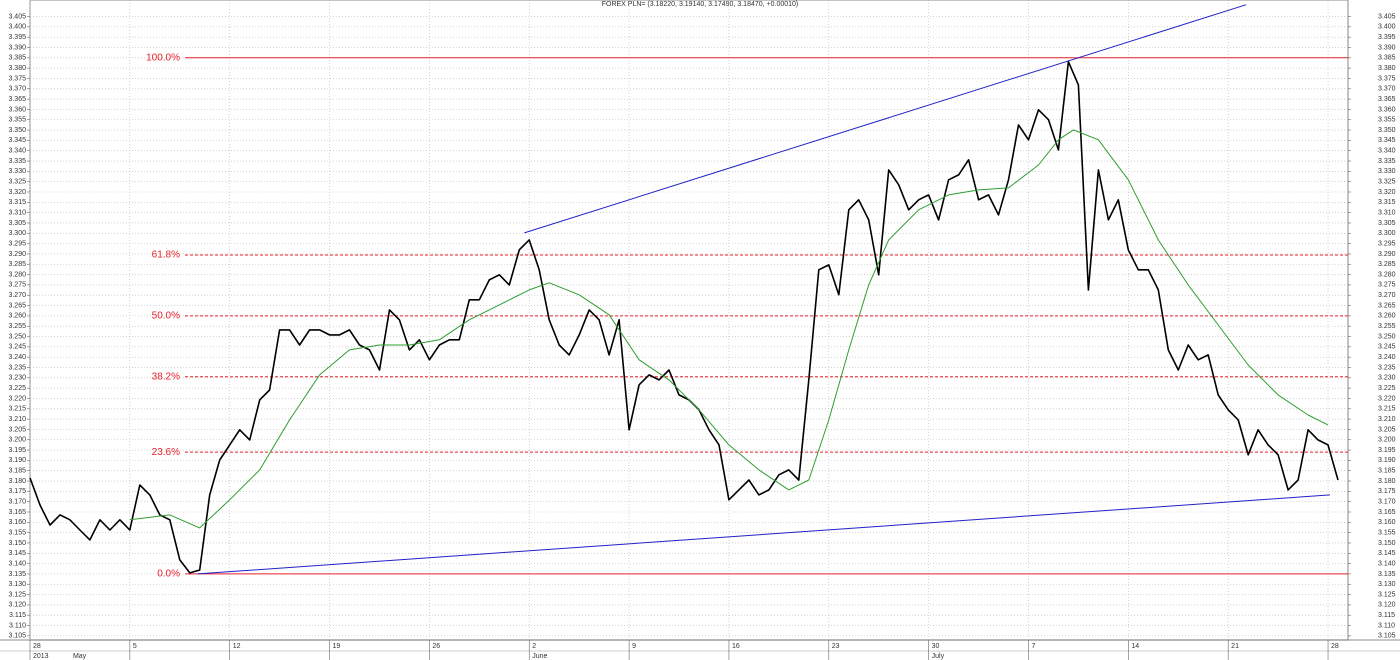  What do you see at coordinates (1387, 202) in the screenshot?
I see `y-tick-label: 3.315` at bounding box center [1387, 202].